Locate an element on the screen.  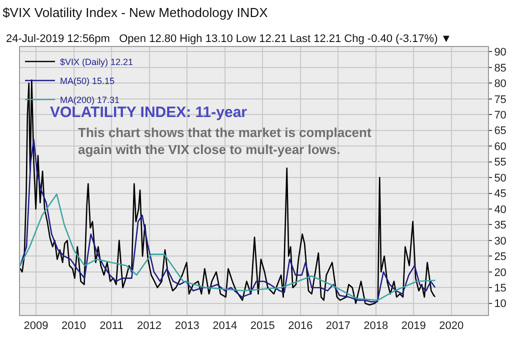
y-tick-label: 60 is located at coordinates (500, 146).